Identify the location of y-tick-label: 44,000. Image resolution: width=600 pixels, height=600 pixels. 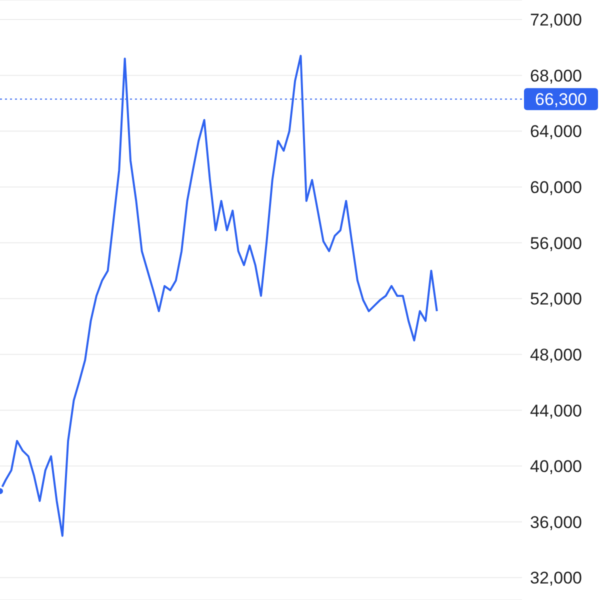
(556, 410).